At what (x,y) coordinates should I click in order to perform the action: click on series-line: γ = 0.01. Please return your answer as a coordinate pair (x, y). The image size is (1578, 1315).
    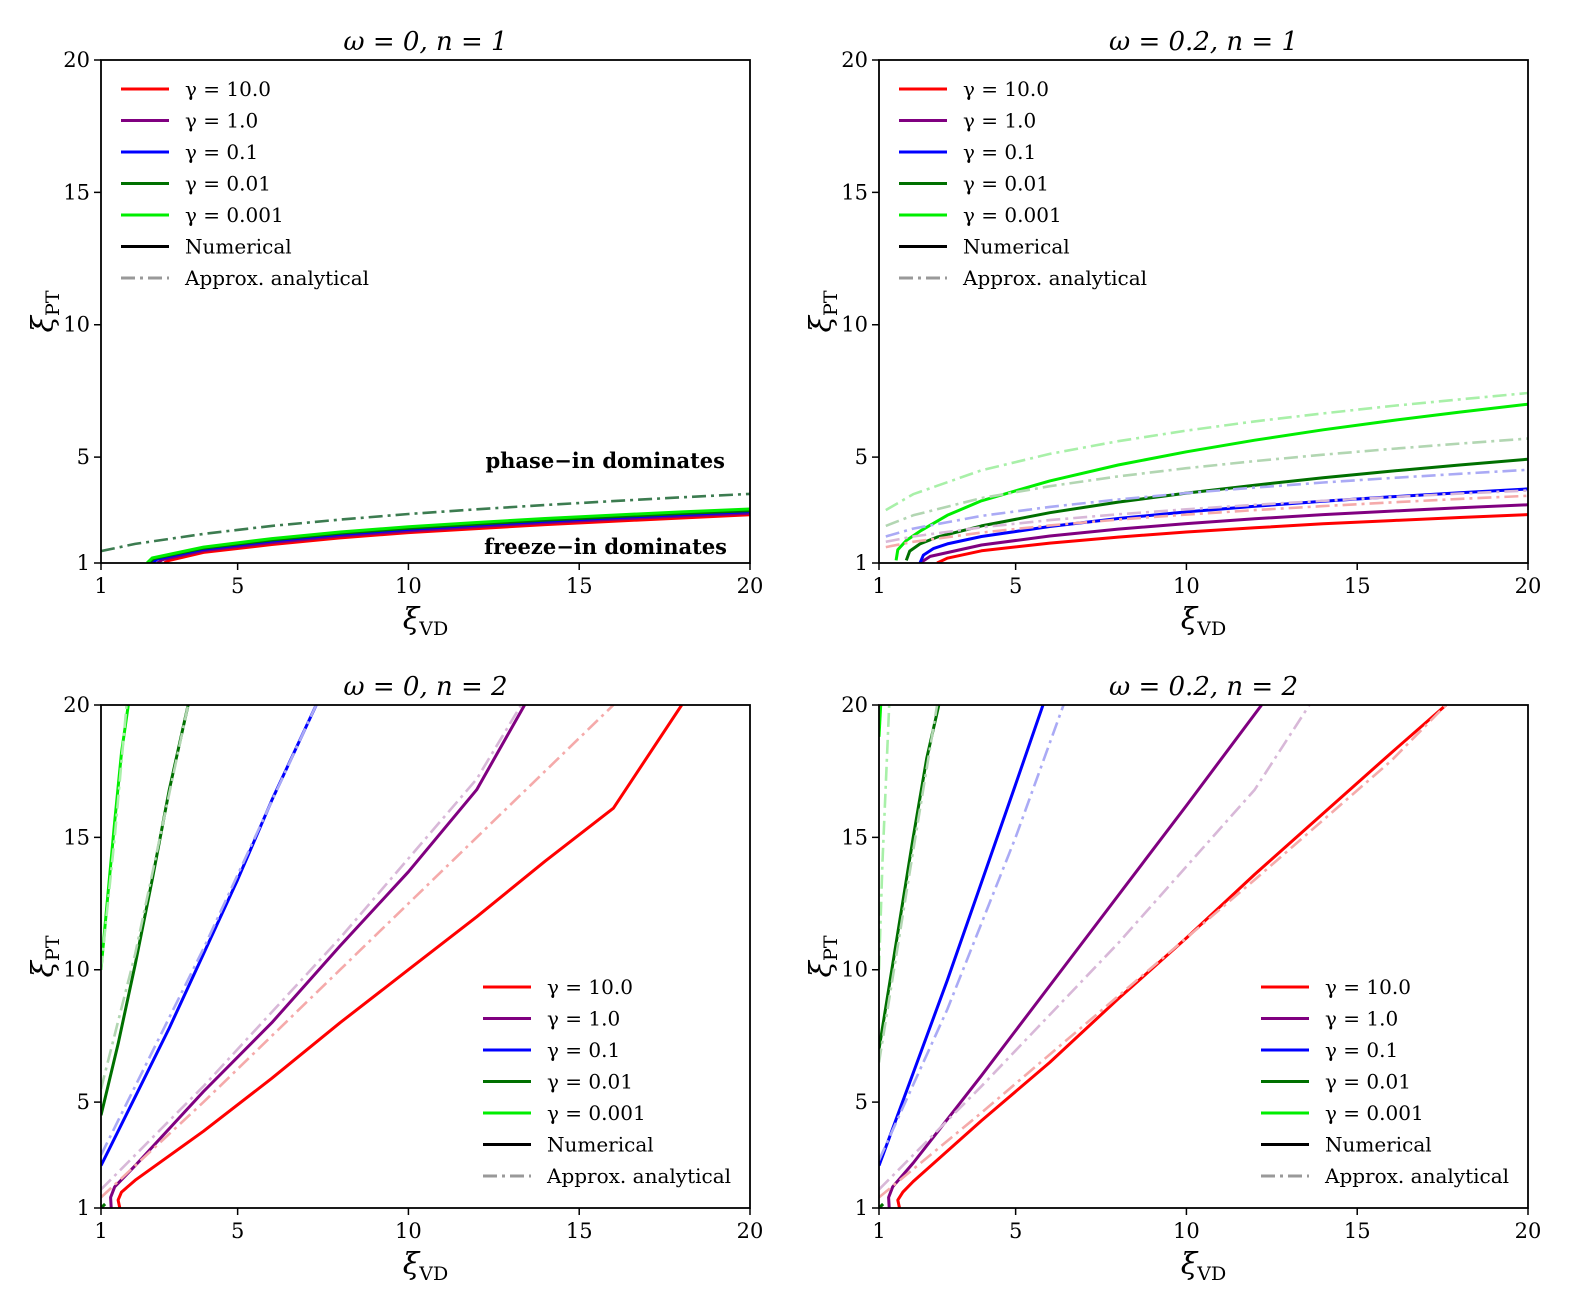
    Looking at the image, I should click on (145, 910).